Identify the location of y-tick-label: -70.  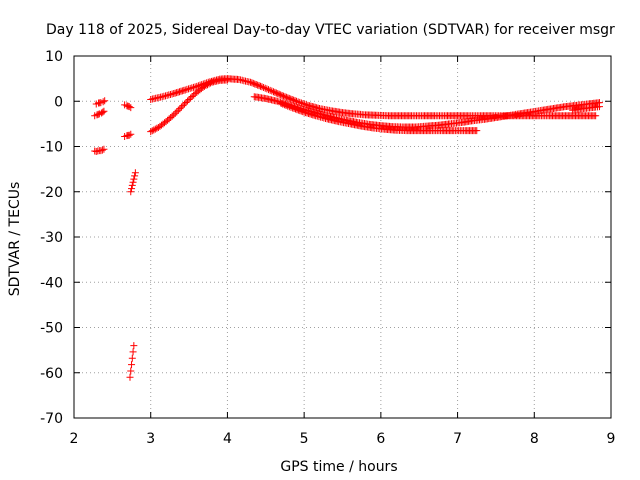
(51, 419).